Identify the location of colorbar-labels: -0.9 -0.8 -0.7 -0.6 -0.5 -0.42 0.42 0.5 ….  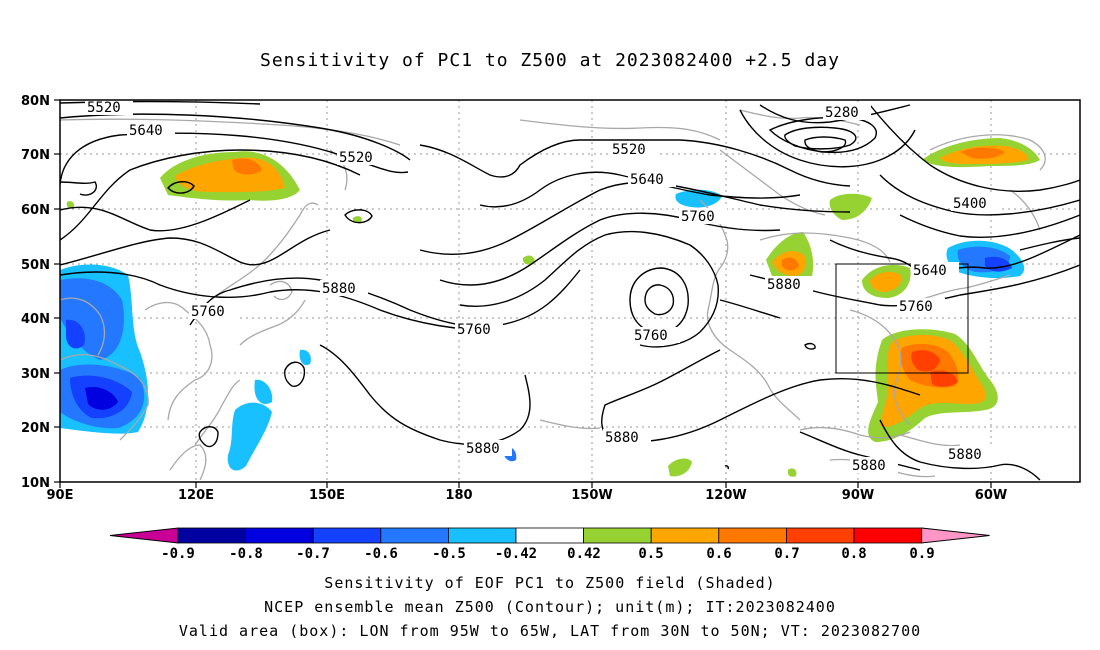
(548, 554).